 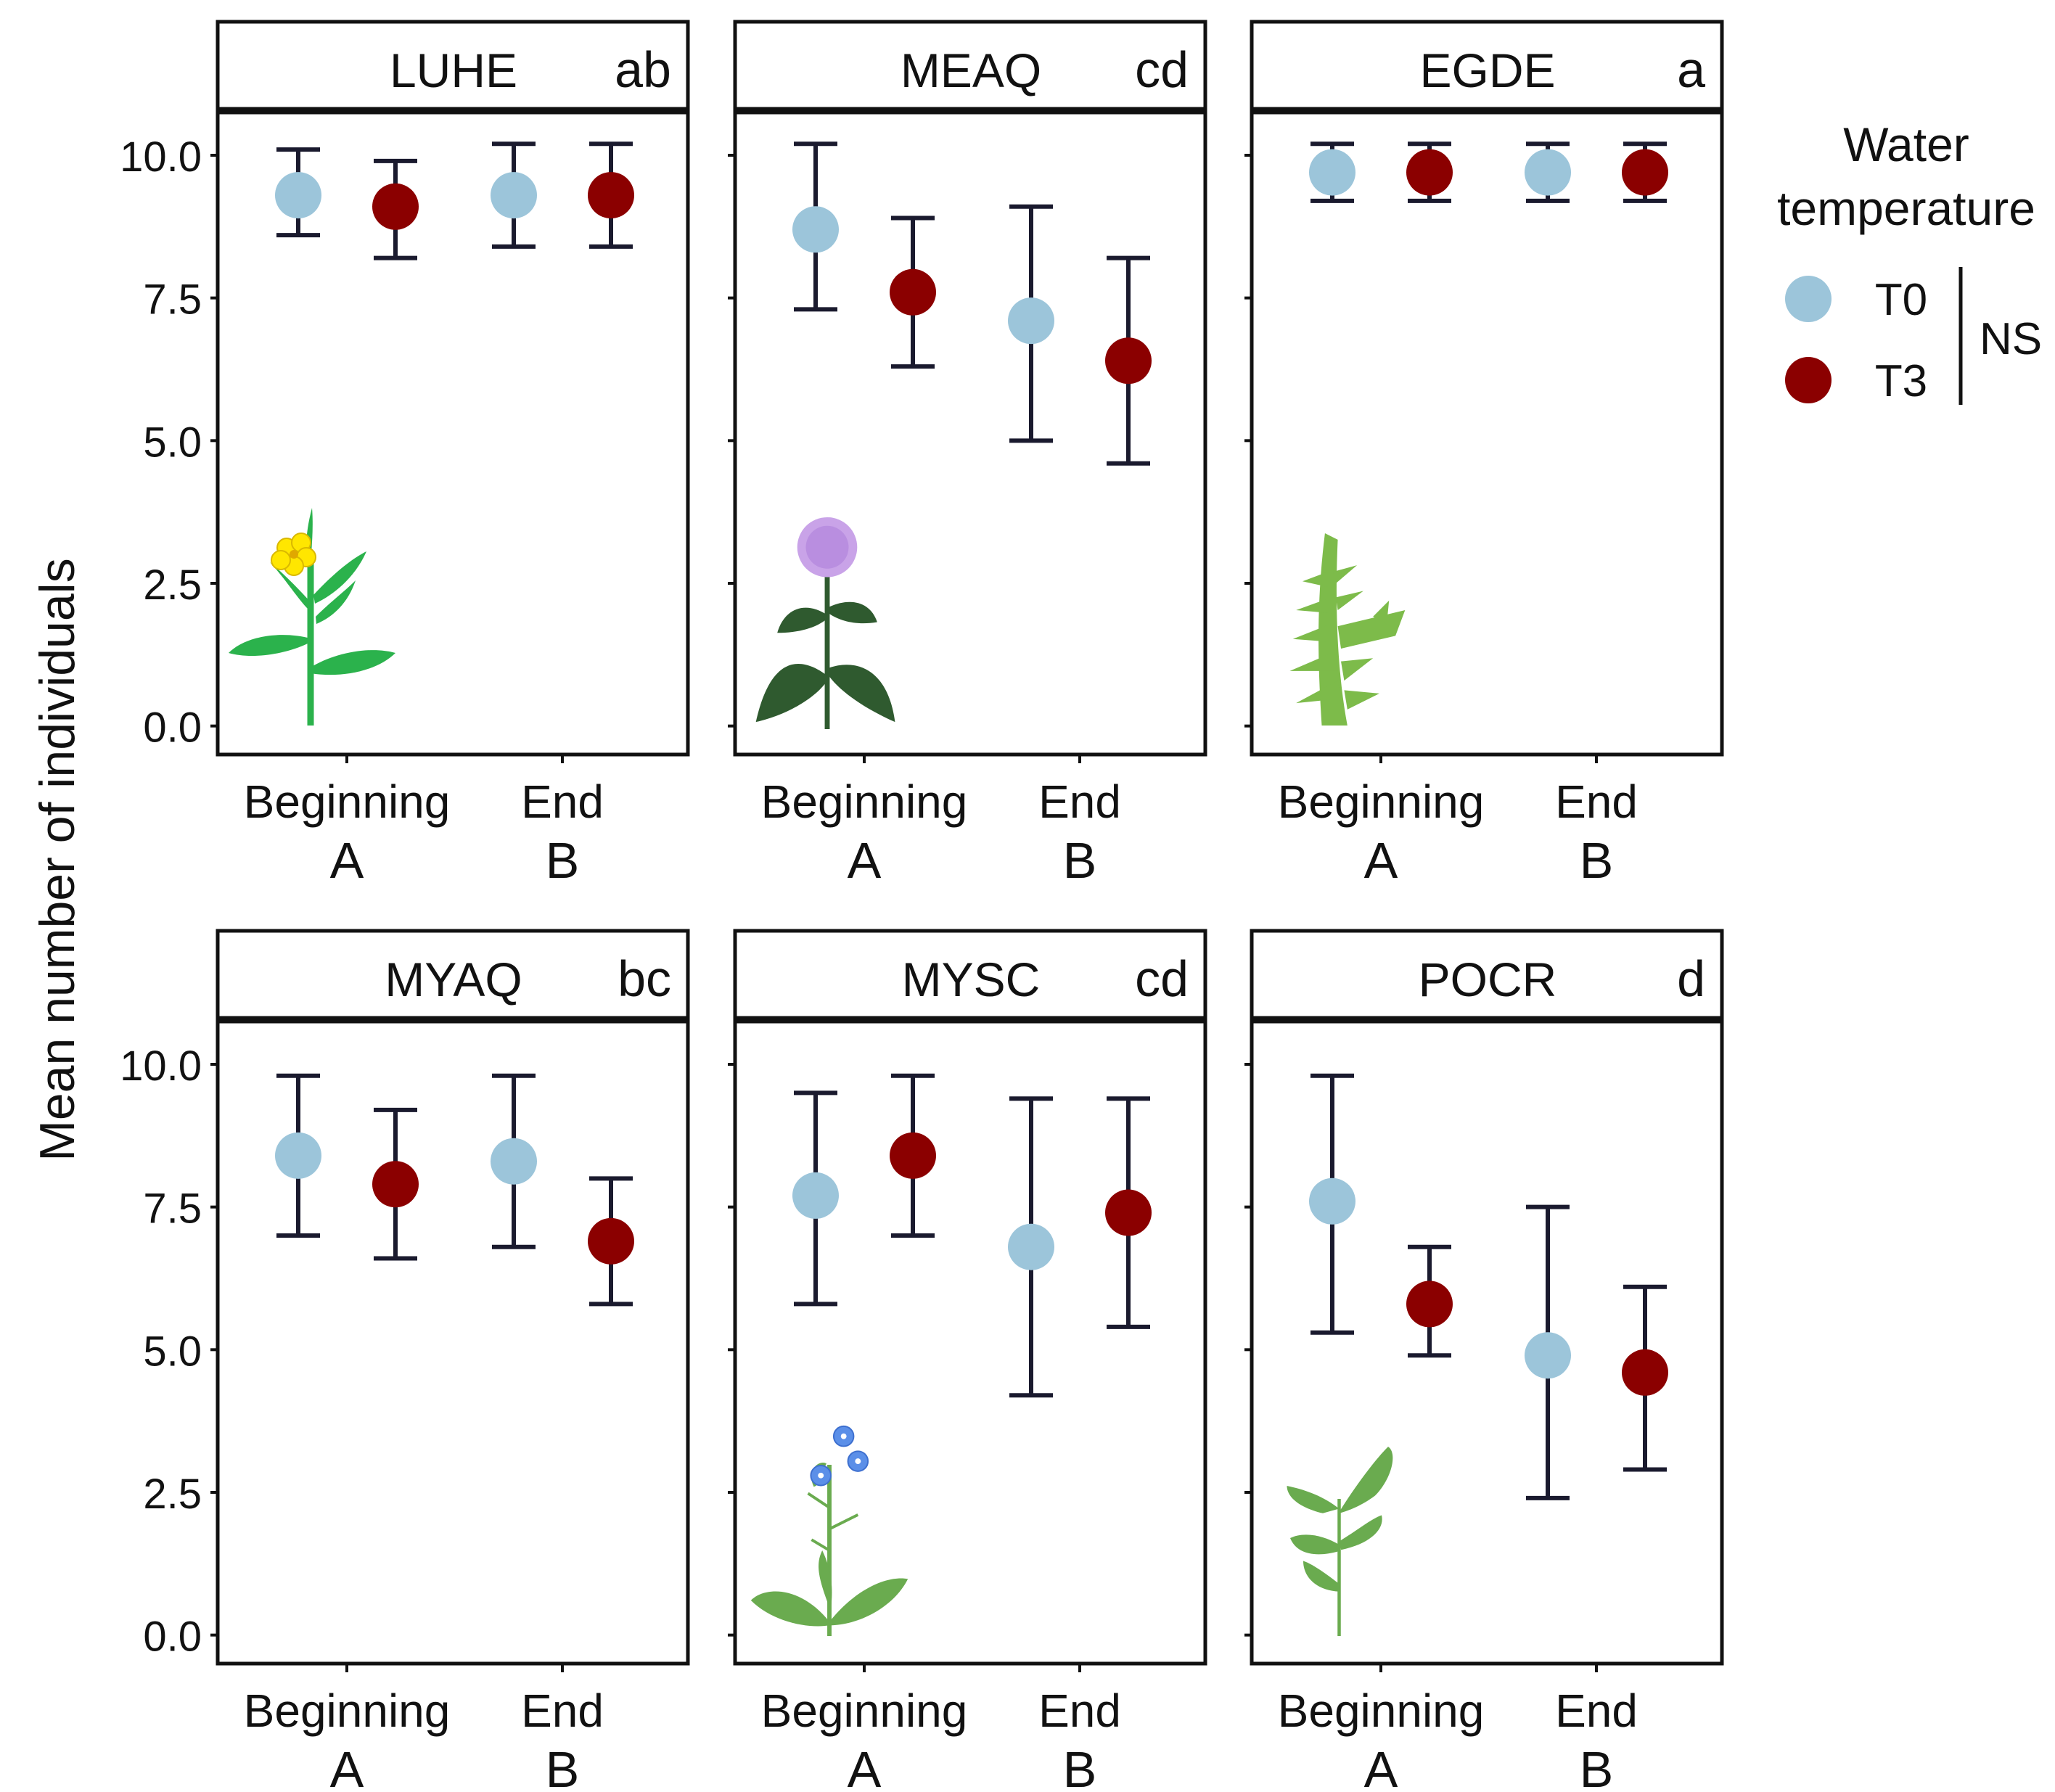 I want to click on legend-swatch-t3, so click(x=1808, y=380).